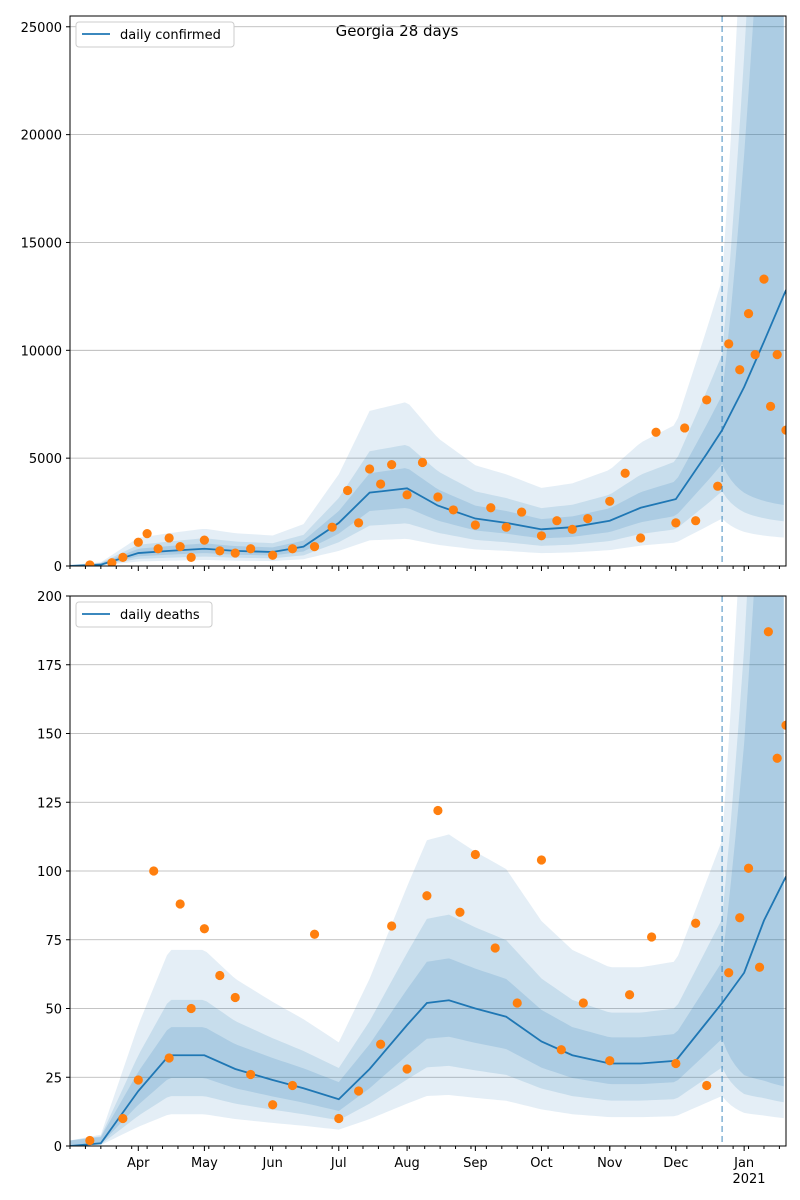  What do you see at coordinates (675, 1163) in the screenshot?
I see `x-tick-label: Dec` at bounding box center [675, 1163].